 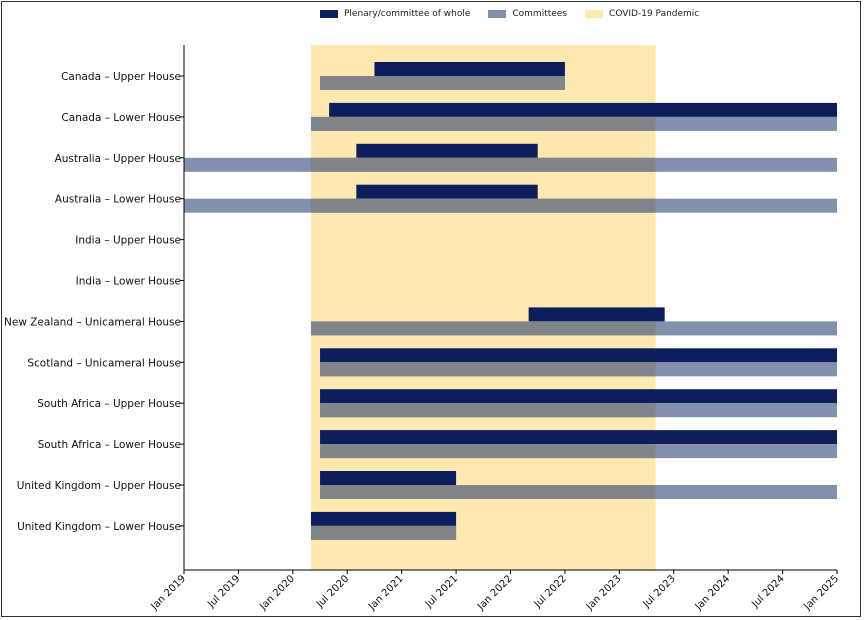 What do you see at coordinates (654, 14) in the screenshot?
I see `legend-label-covid: COVID-19 Pandemic` at bounding box center [654, 14].